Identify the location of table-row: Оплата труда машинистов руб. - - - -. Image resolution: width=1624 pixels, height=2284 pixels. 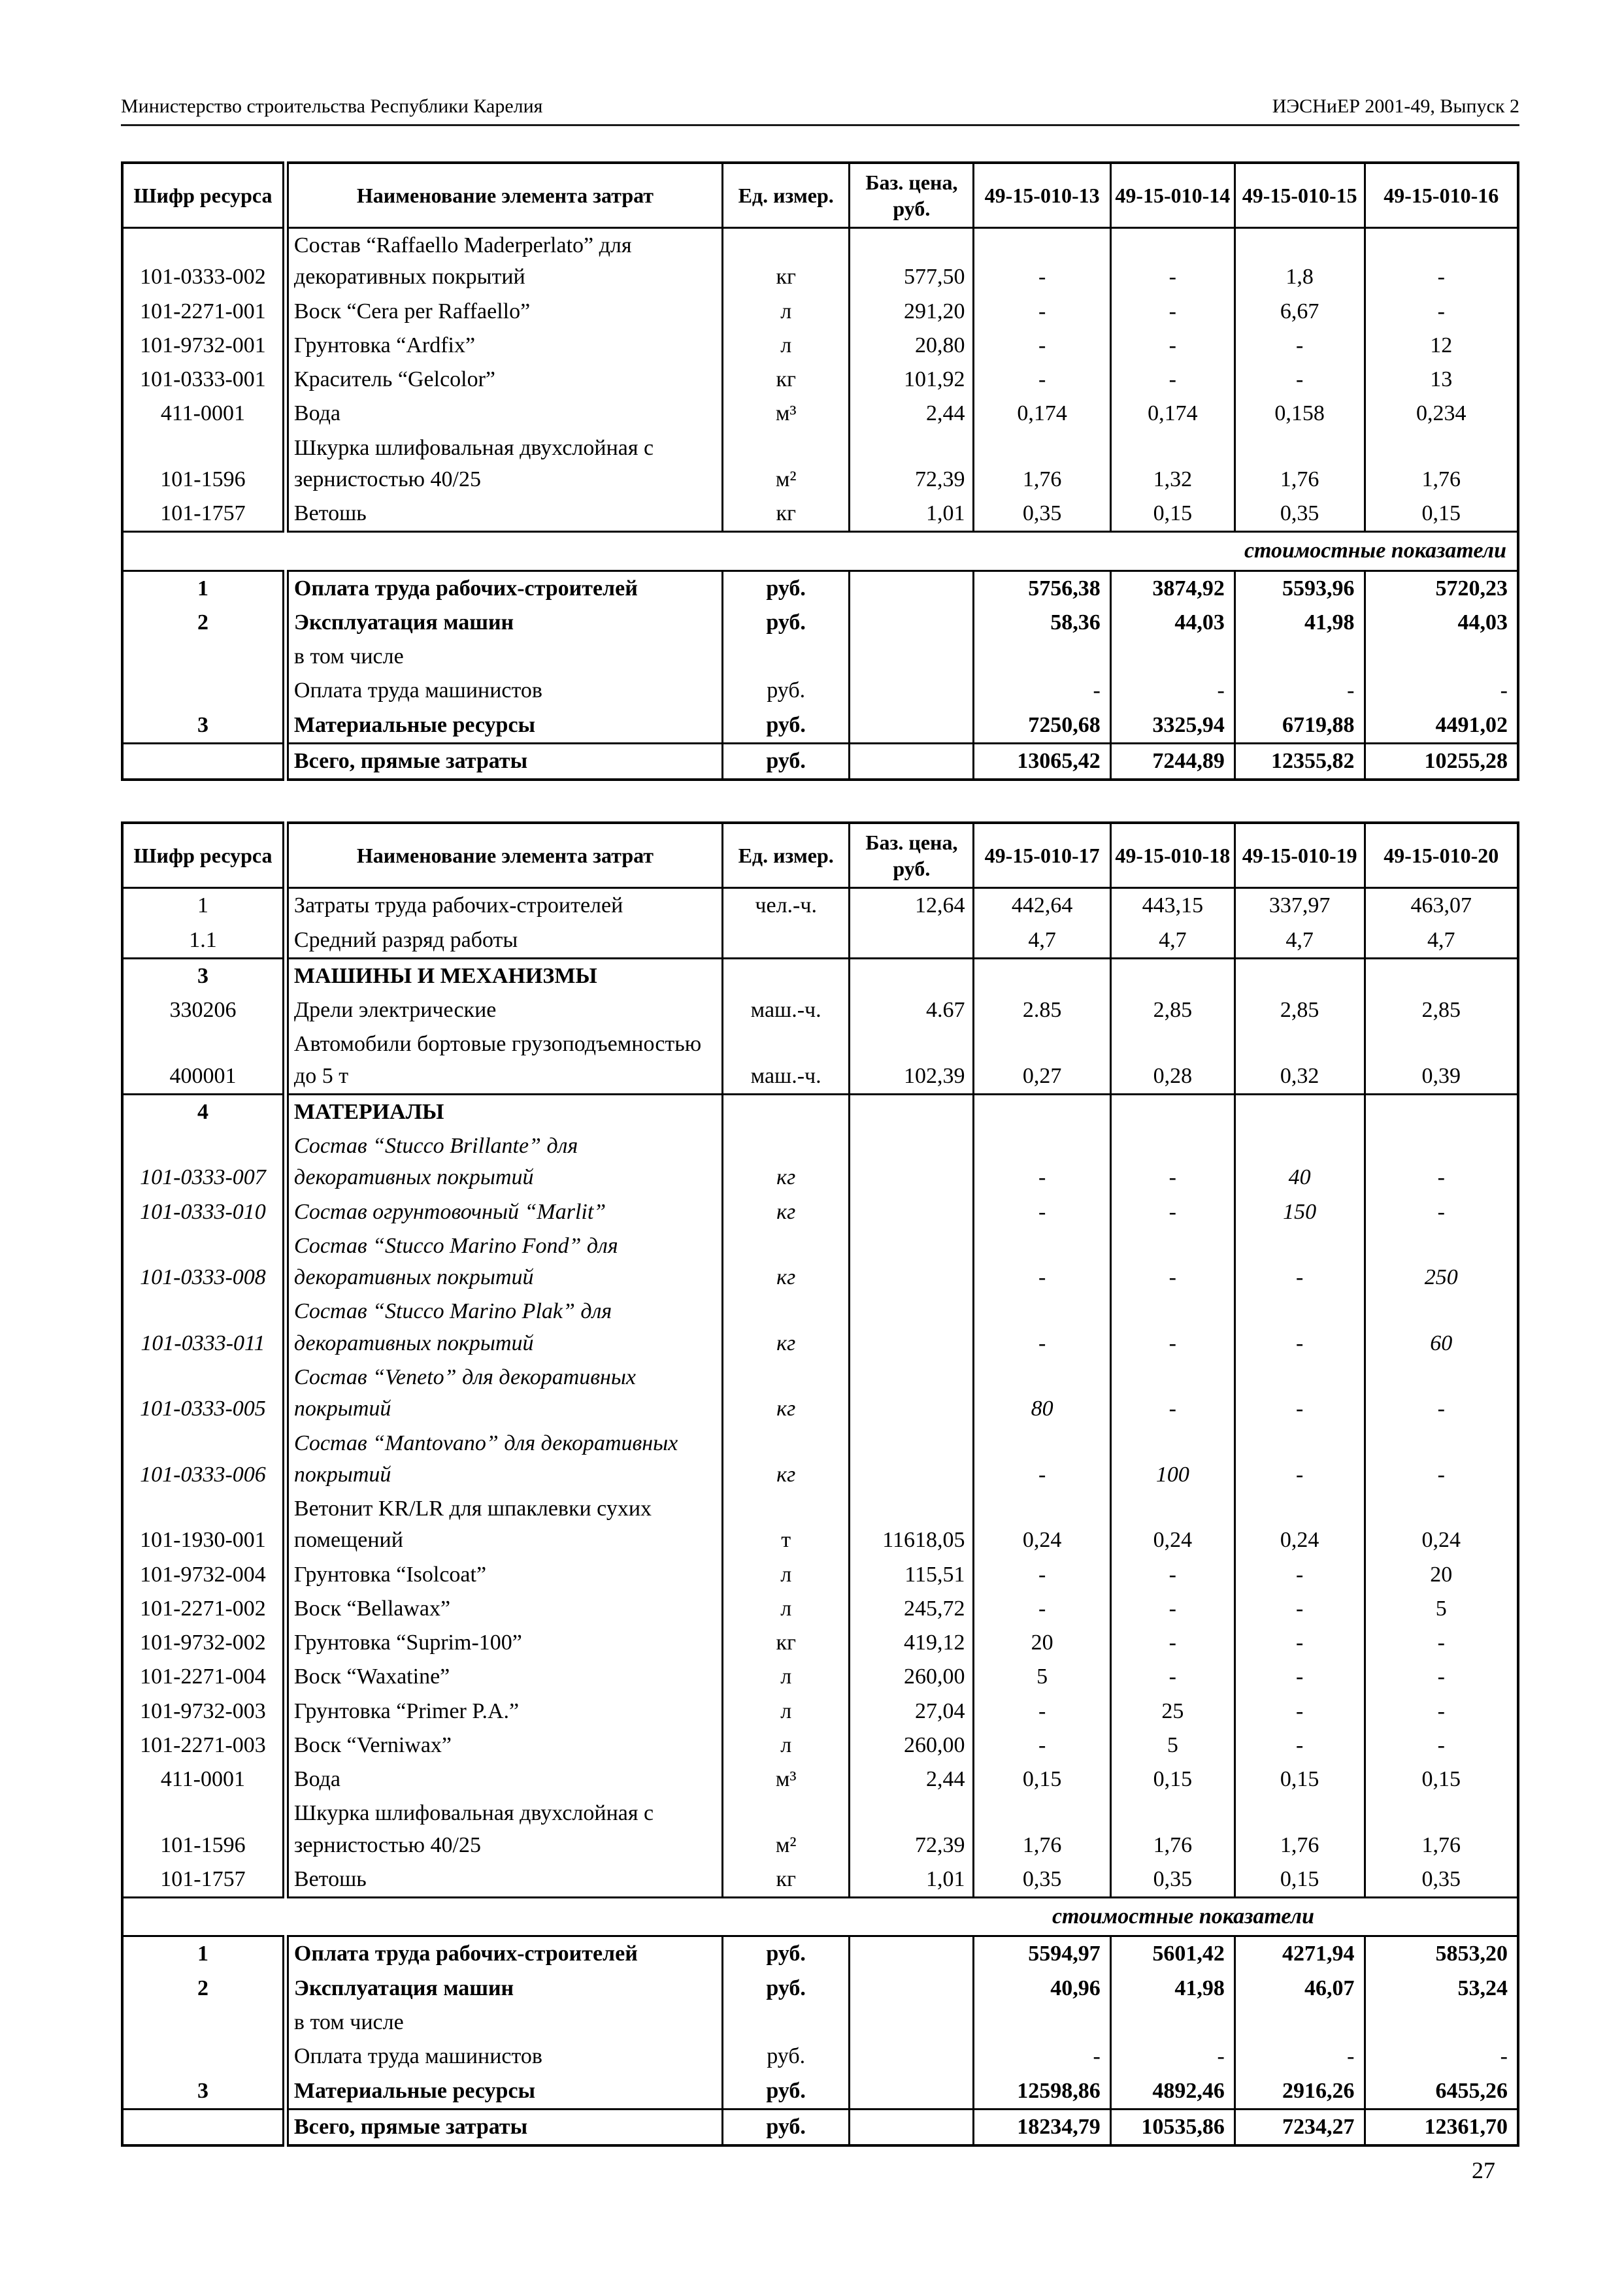
(820, 2057).